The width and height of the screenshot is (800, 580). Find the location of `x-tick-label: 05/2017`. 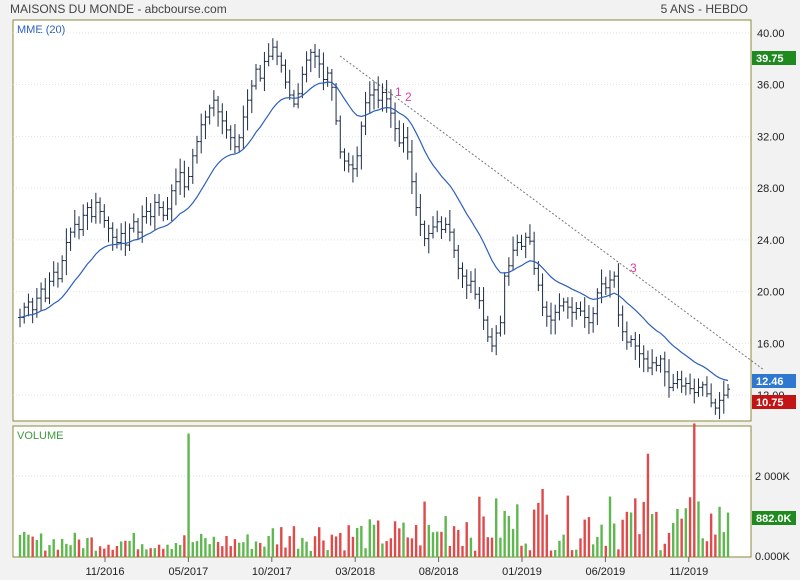

x-tick-label: 05/2017 is located at coordinates (189, 572).